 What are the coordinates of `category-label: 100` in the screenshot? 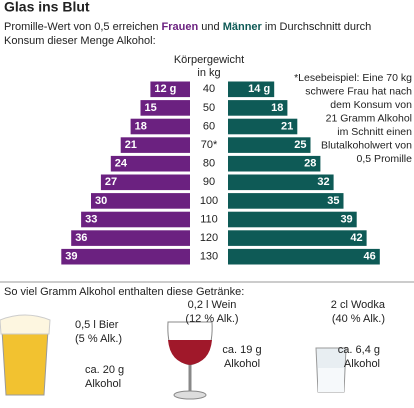 It's located at (209, 201).